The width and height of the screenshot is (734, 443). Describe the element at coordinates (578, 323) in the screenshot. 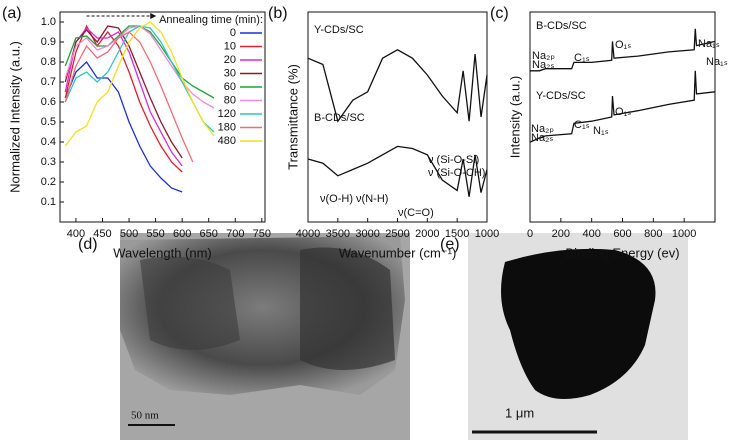

I see `tem-particle` at that location.